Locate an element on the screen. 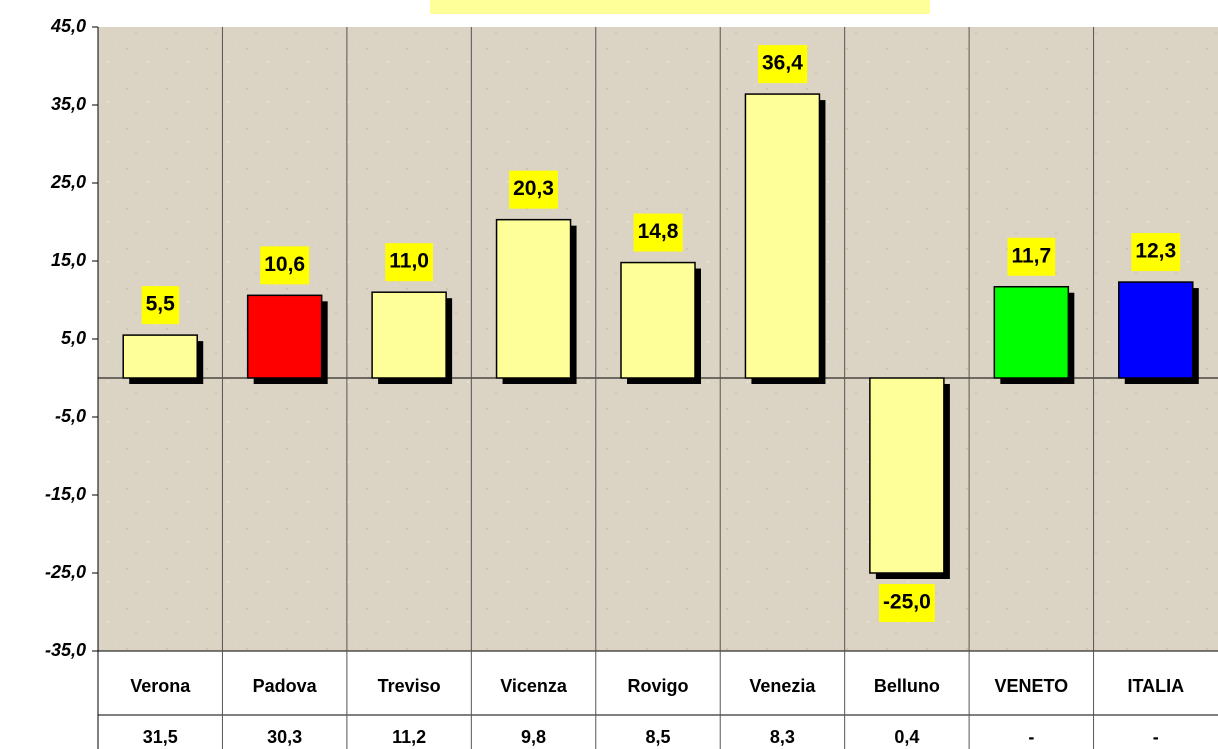  data-label: 11,7 is located at coordinates (1031, 255).